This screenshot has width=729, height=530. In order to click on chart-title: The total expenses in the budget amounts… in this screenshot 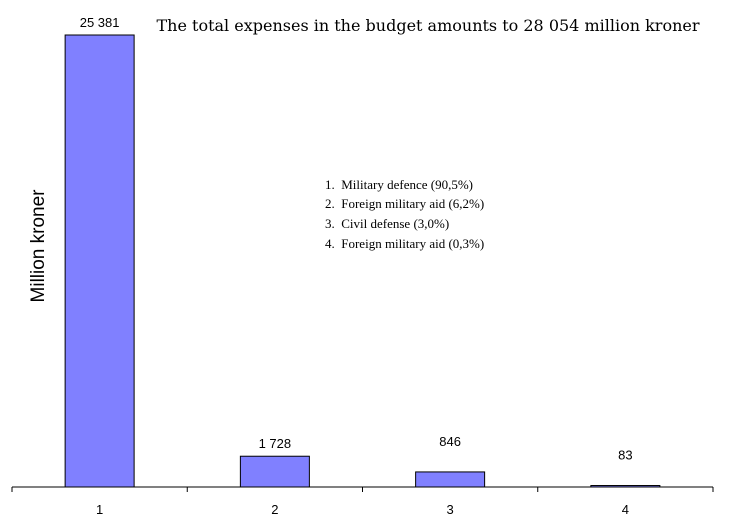, I will do `click(427, 25)`.